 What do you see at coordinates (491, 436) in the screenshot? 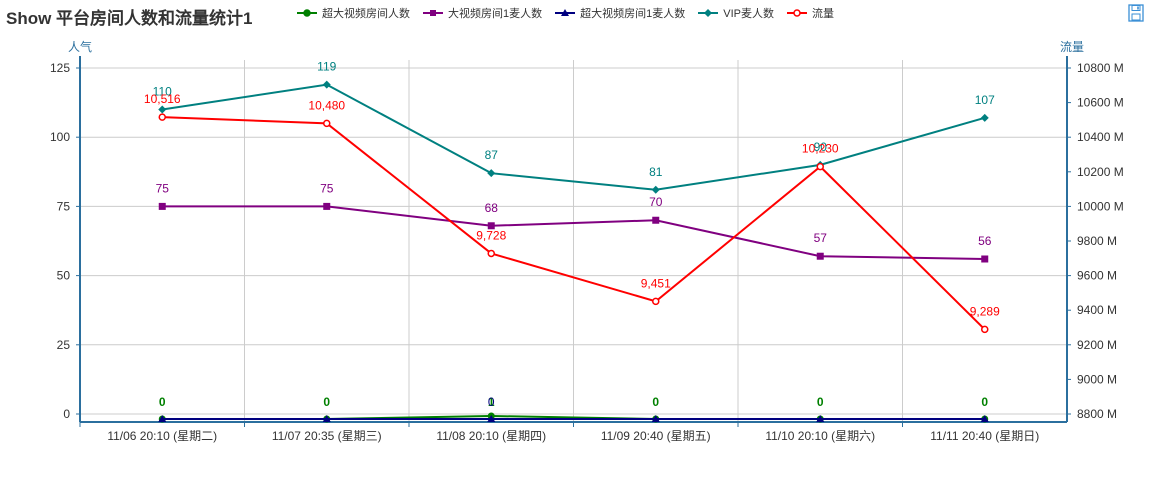
I see `x-tick-label: 11/08 20:10 (星期四)` at bounding box center [491, 436].